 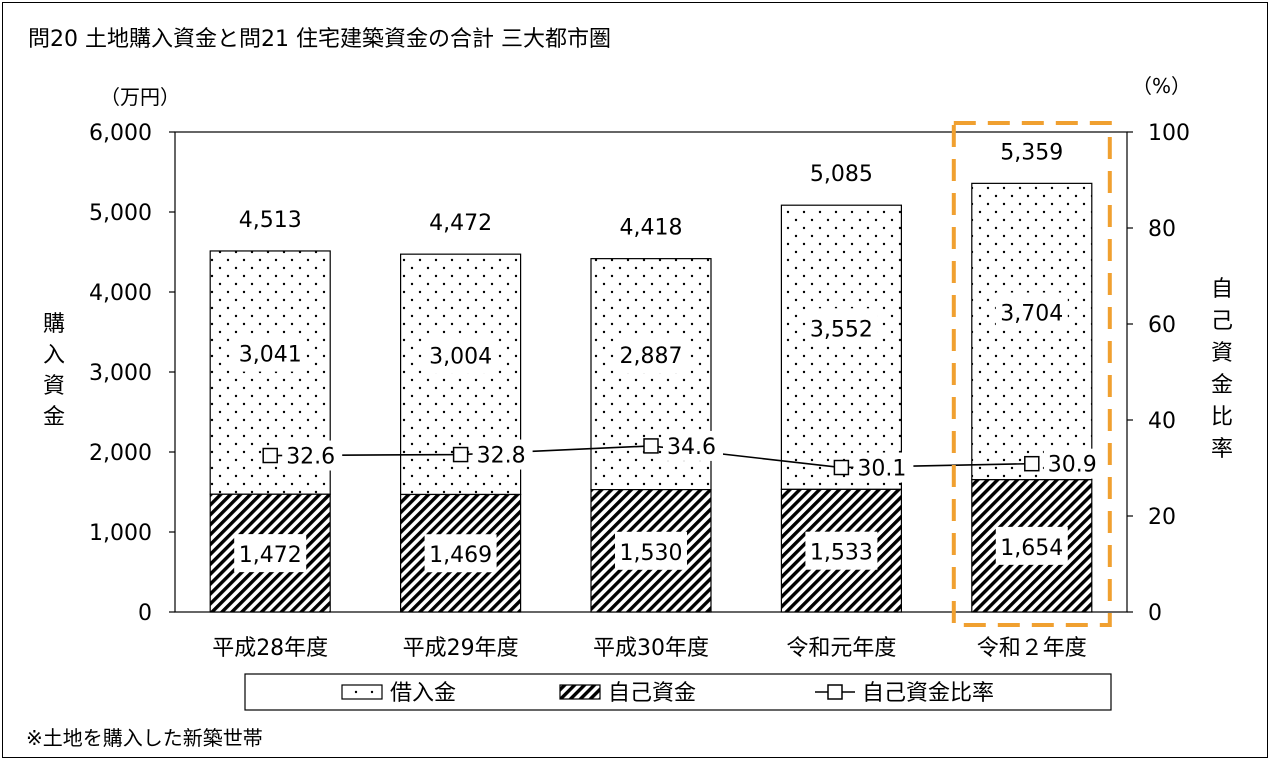 I want to click on x-tick-label: 令和元年度, so click(x=841, y=648).